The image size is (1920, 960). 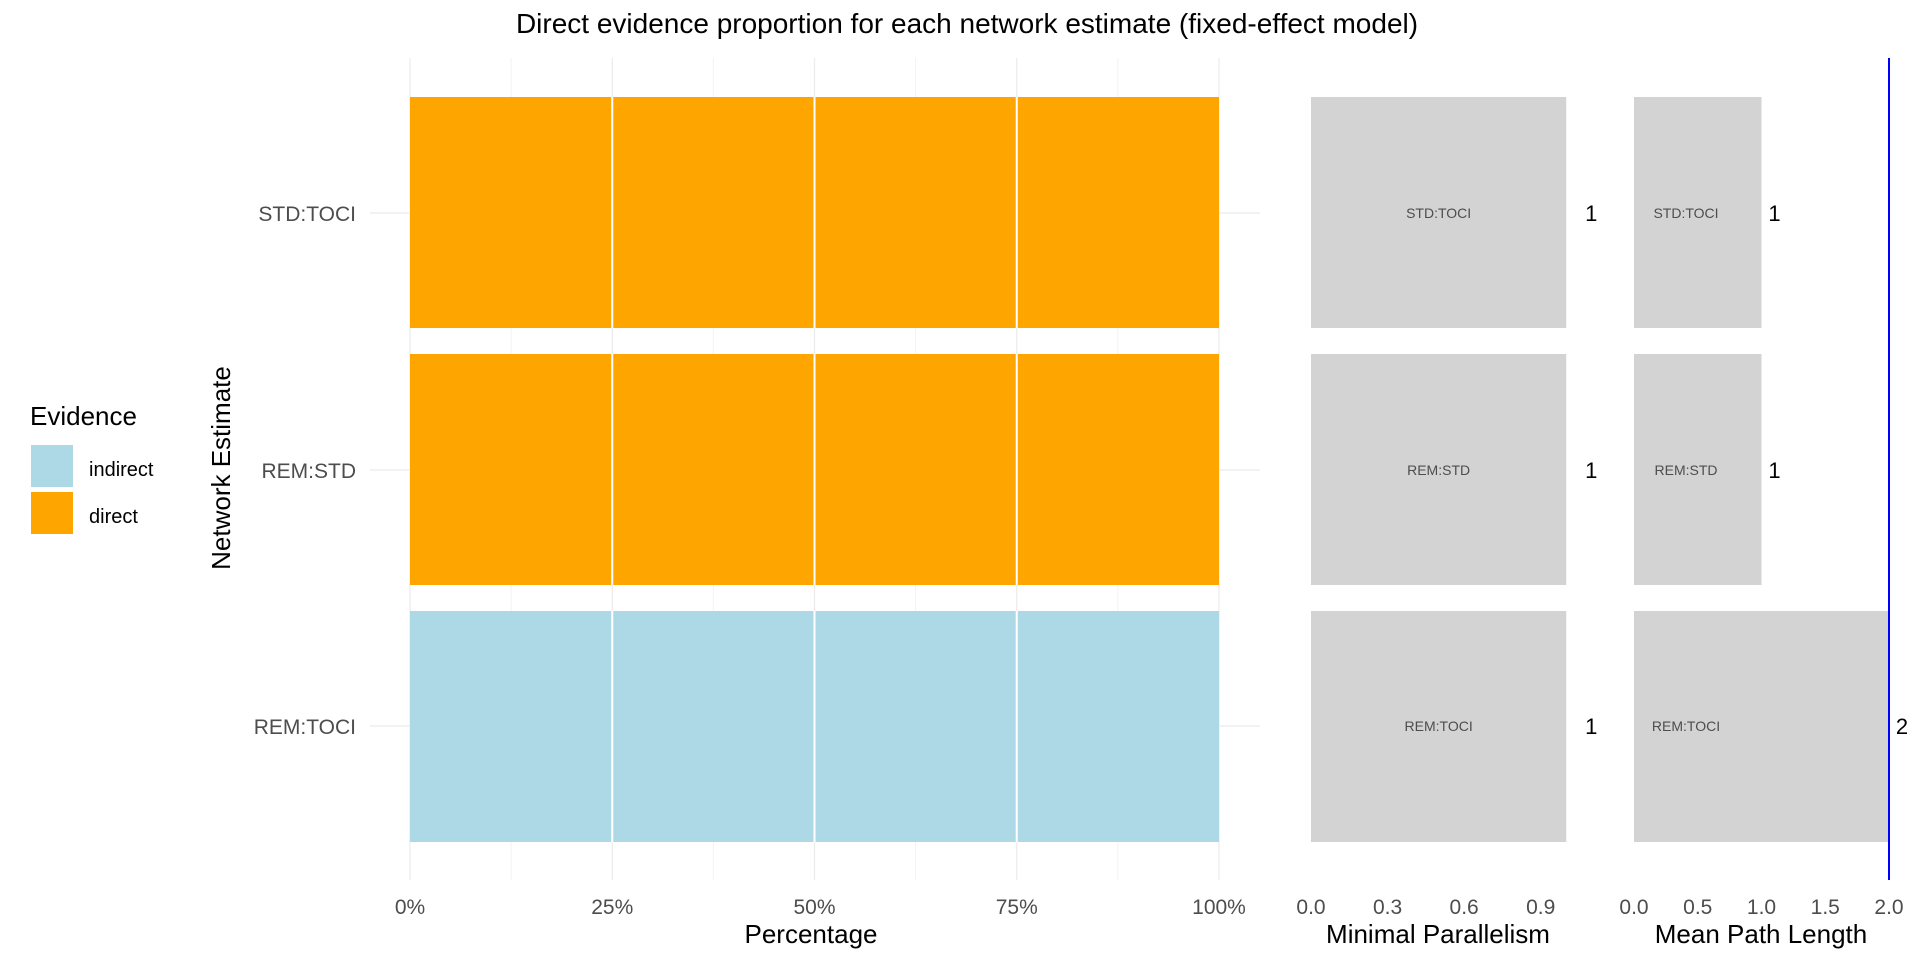 I want to click on x-tick-label: 1.0, so click(x=1761, y=907).